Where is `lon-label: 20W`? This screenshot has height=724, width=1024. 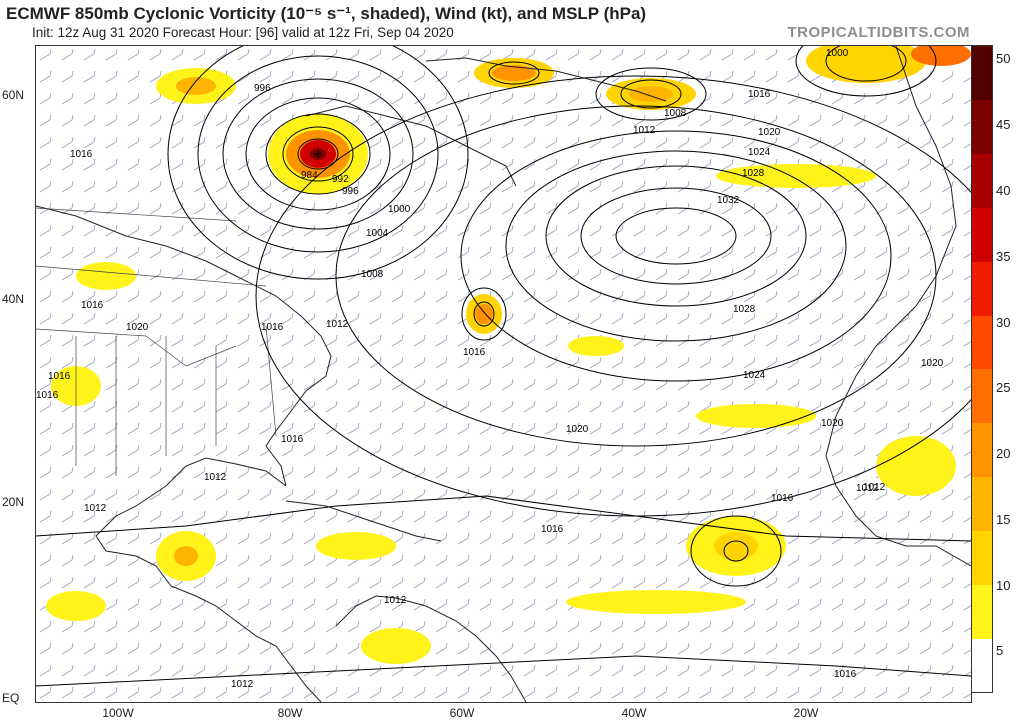 lon-label: 20W is located at coordinates (806, 713).